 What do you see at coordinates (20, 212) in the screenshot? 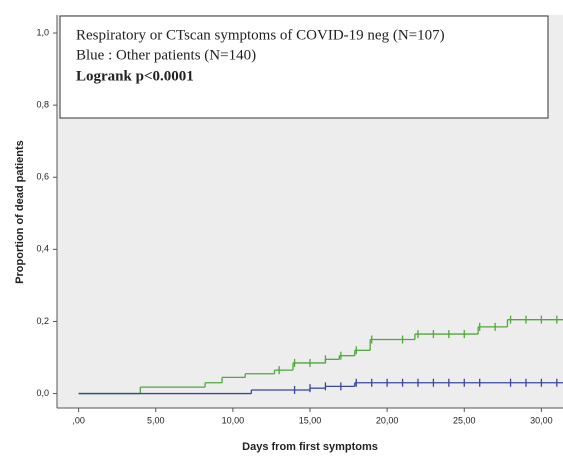
I see `y-axis-title: Proportion of dead patients` at bounding box center [20, 212].